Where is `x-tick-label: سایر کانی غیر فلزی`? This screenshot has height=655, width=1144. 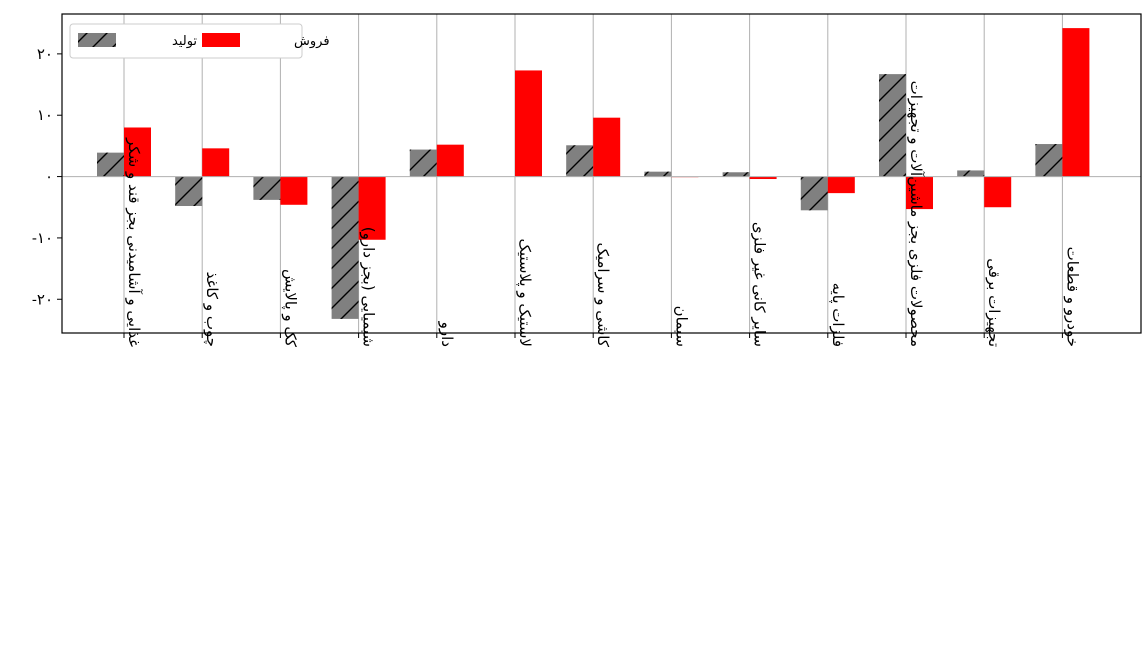 x-tick-label: سایر کانی غیر فلزی is located at coordinates (760, 284).